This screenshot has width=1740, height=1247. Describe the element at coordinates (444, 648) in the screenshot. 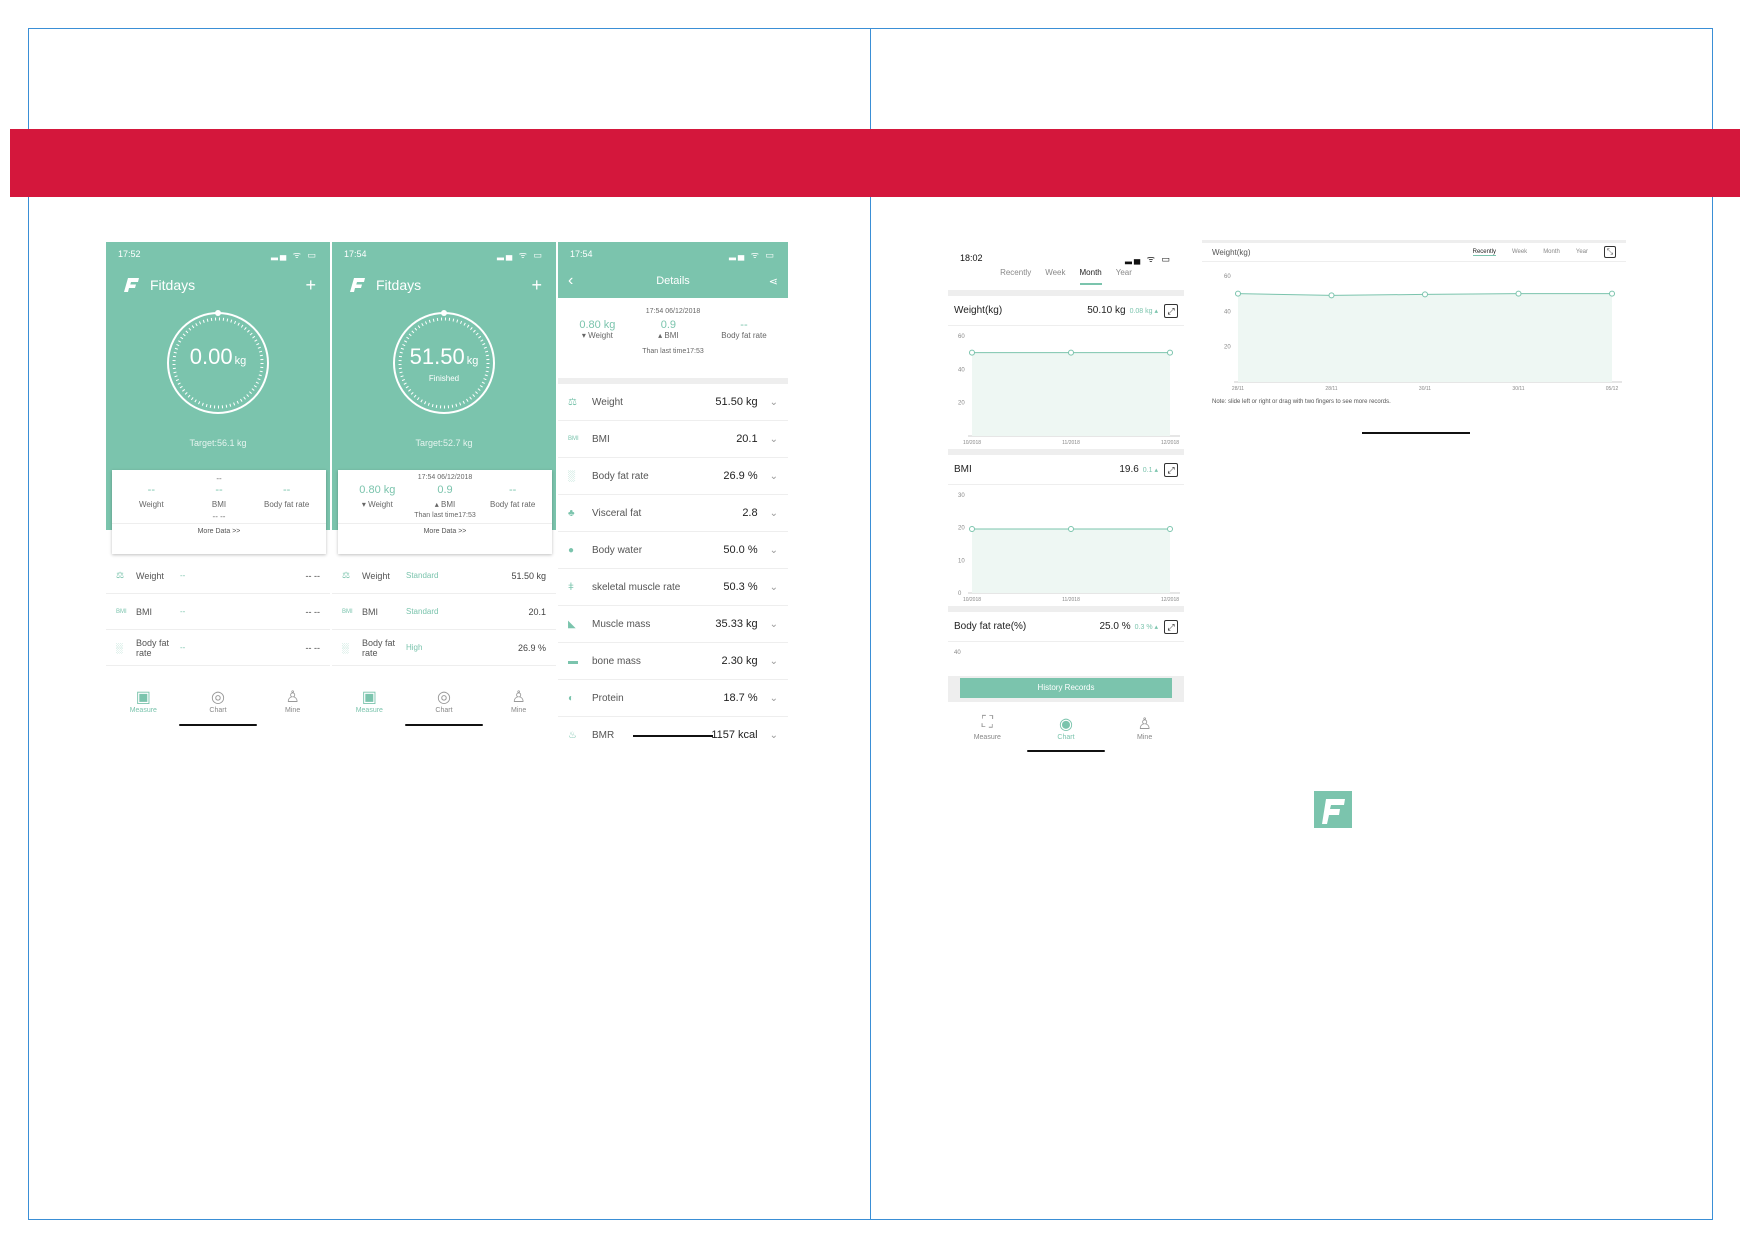

I see `metric-row-bodyfat: ░ Body fat rate High 26.9 %` at that location.